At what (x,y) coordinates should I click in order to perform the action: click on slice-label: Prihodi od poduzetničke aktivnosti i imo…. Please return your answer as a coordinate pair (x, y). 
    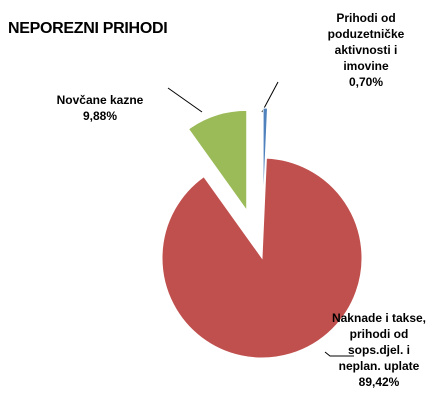
    Looking at the image, I should click on (366, 50).